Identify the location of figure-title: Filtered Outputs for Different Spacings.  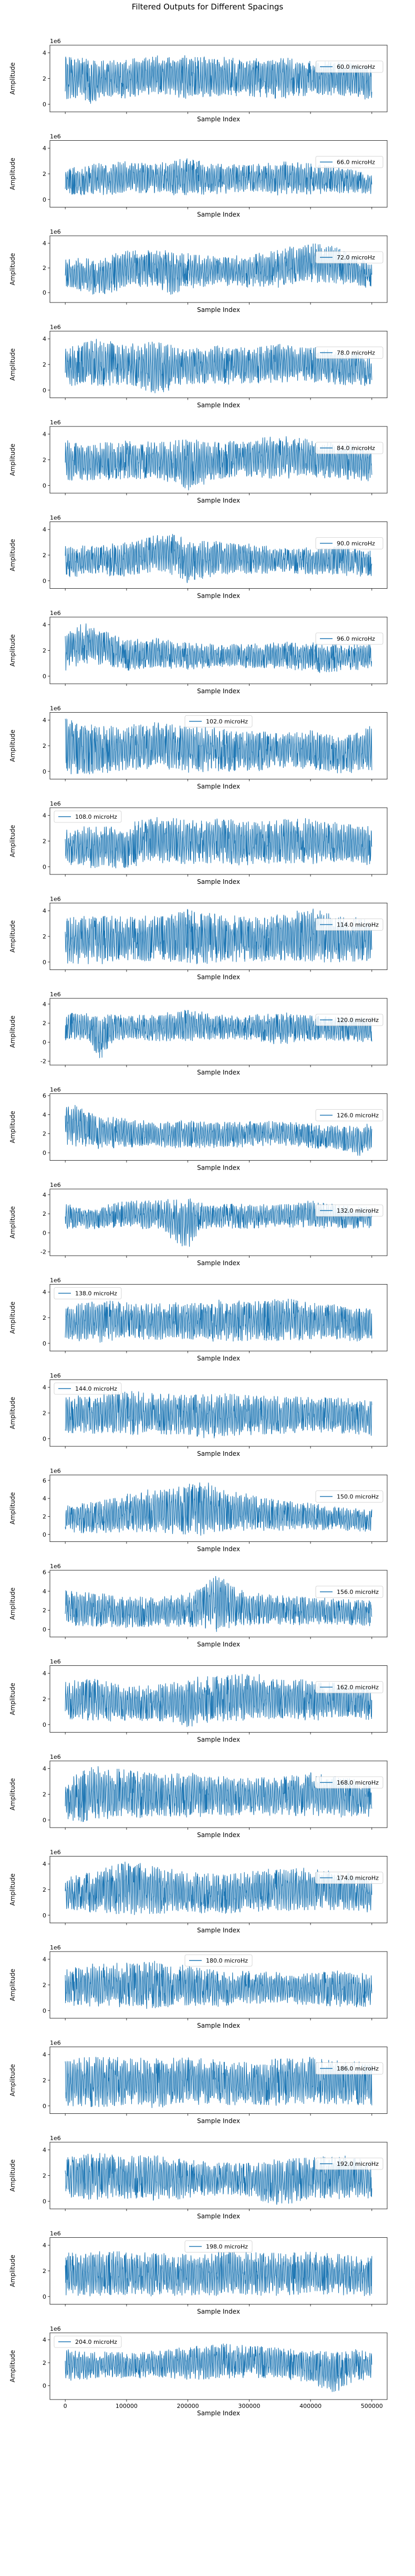
(208, 7).